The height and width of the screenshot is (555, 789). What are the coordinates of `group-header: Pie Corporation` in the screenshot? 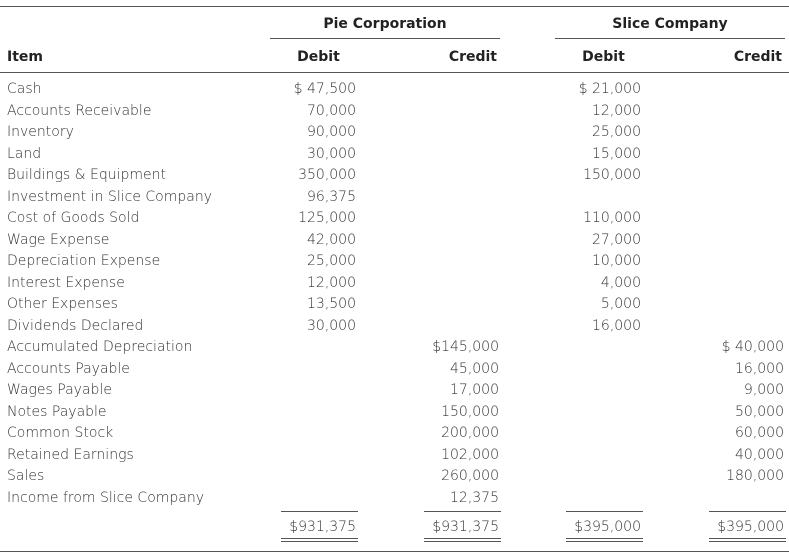 It's located at (385, 24).